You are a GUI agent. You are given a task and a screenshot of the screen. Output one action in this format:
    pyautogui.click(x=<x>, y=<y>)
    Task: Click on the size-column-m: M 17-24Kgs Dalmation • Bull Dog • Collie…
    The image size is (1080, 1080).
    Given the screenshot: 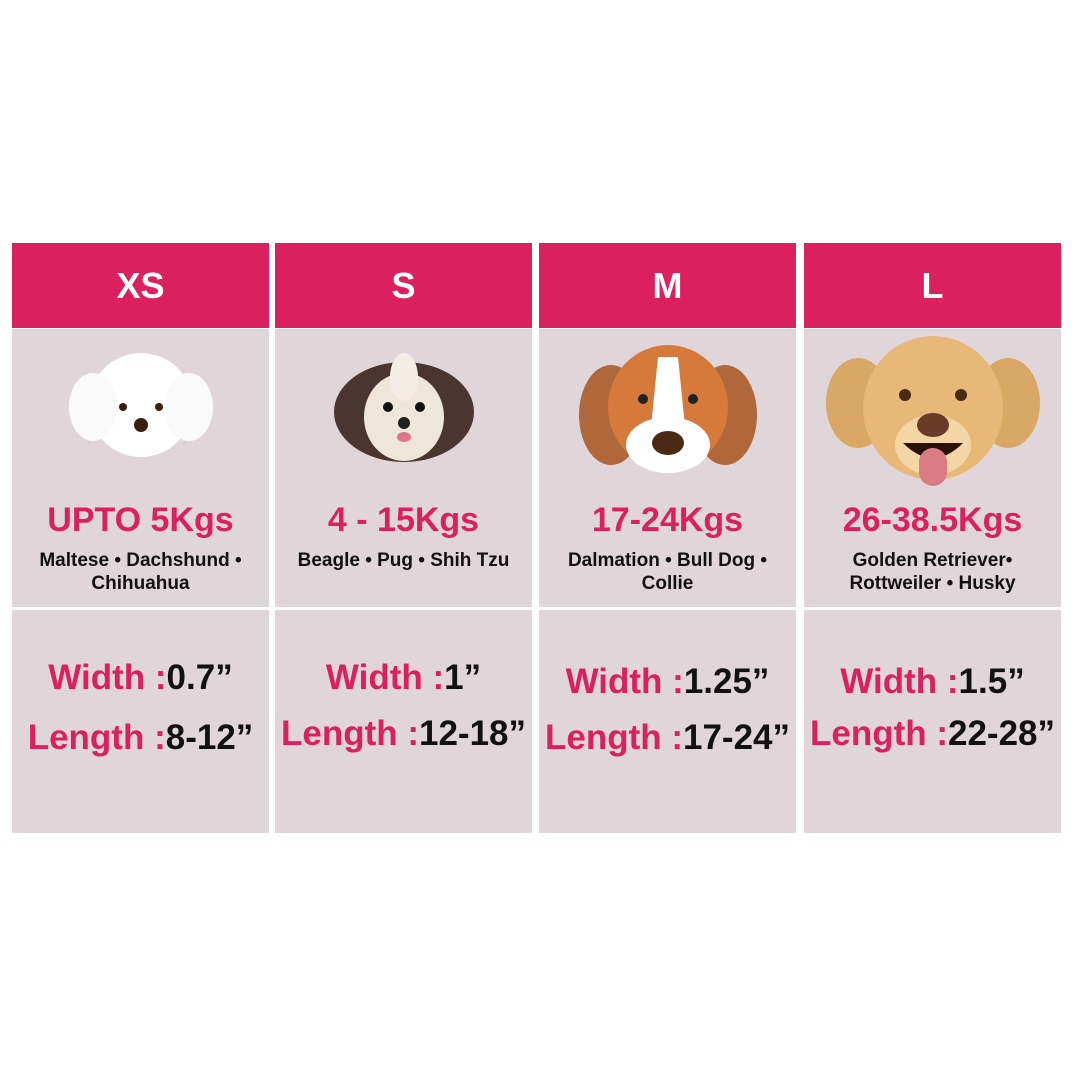 What is the action you would take?
    pyautogui.click(x=667, y=538)
    